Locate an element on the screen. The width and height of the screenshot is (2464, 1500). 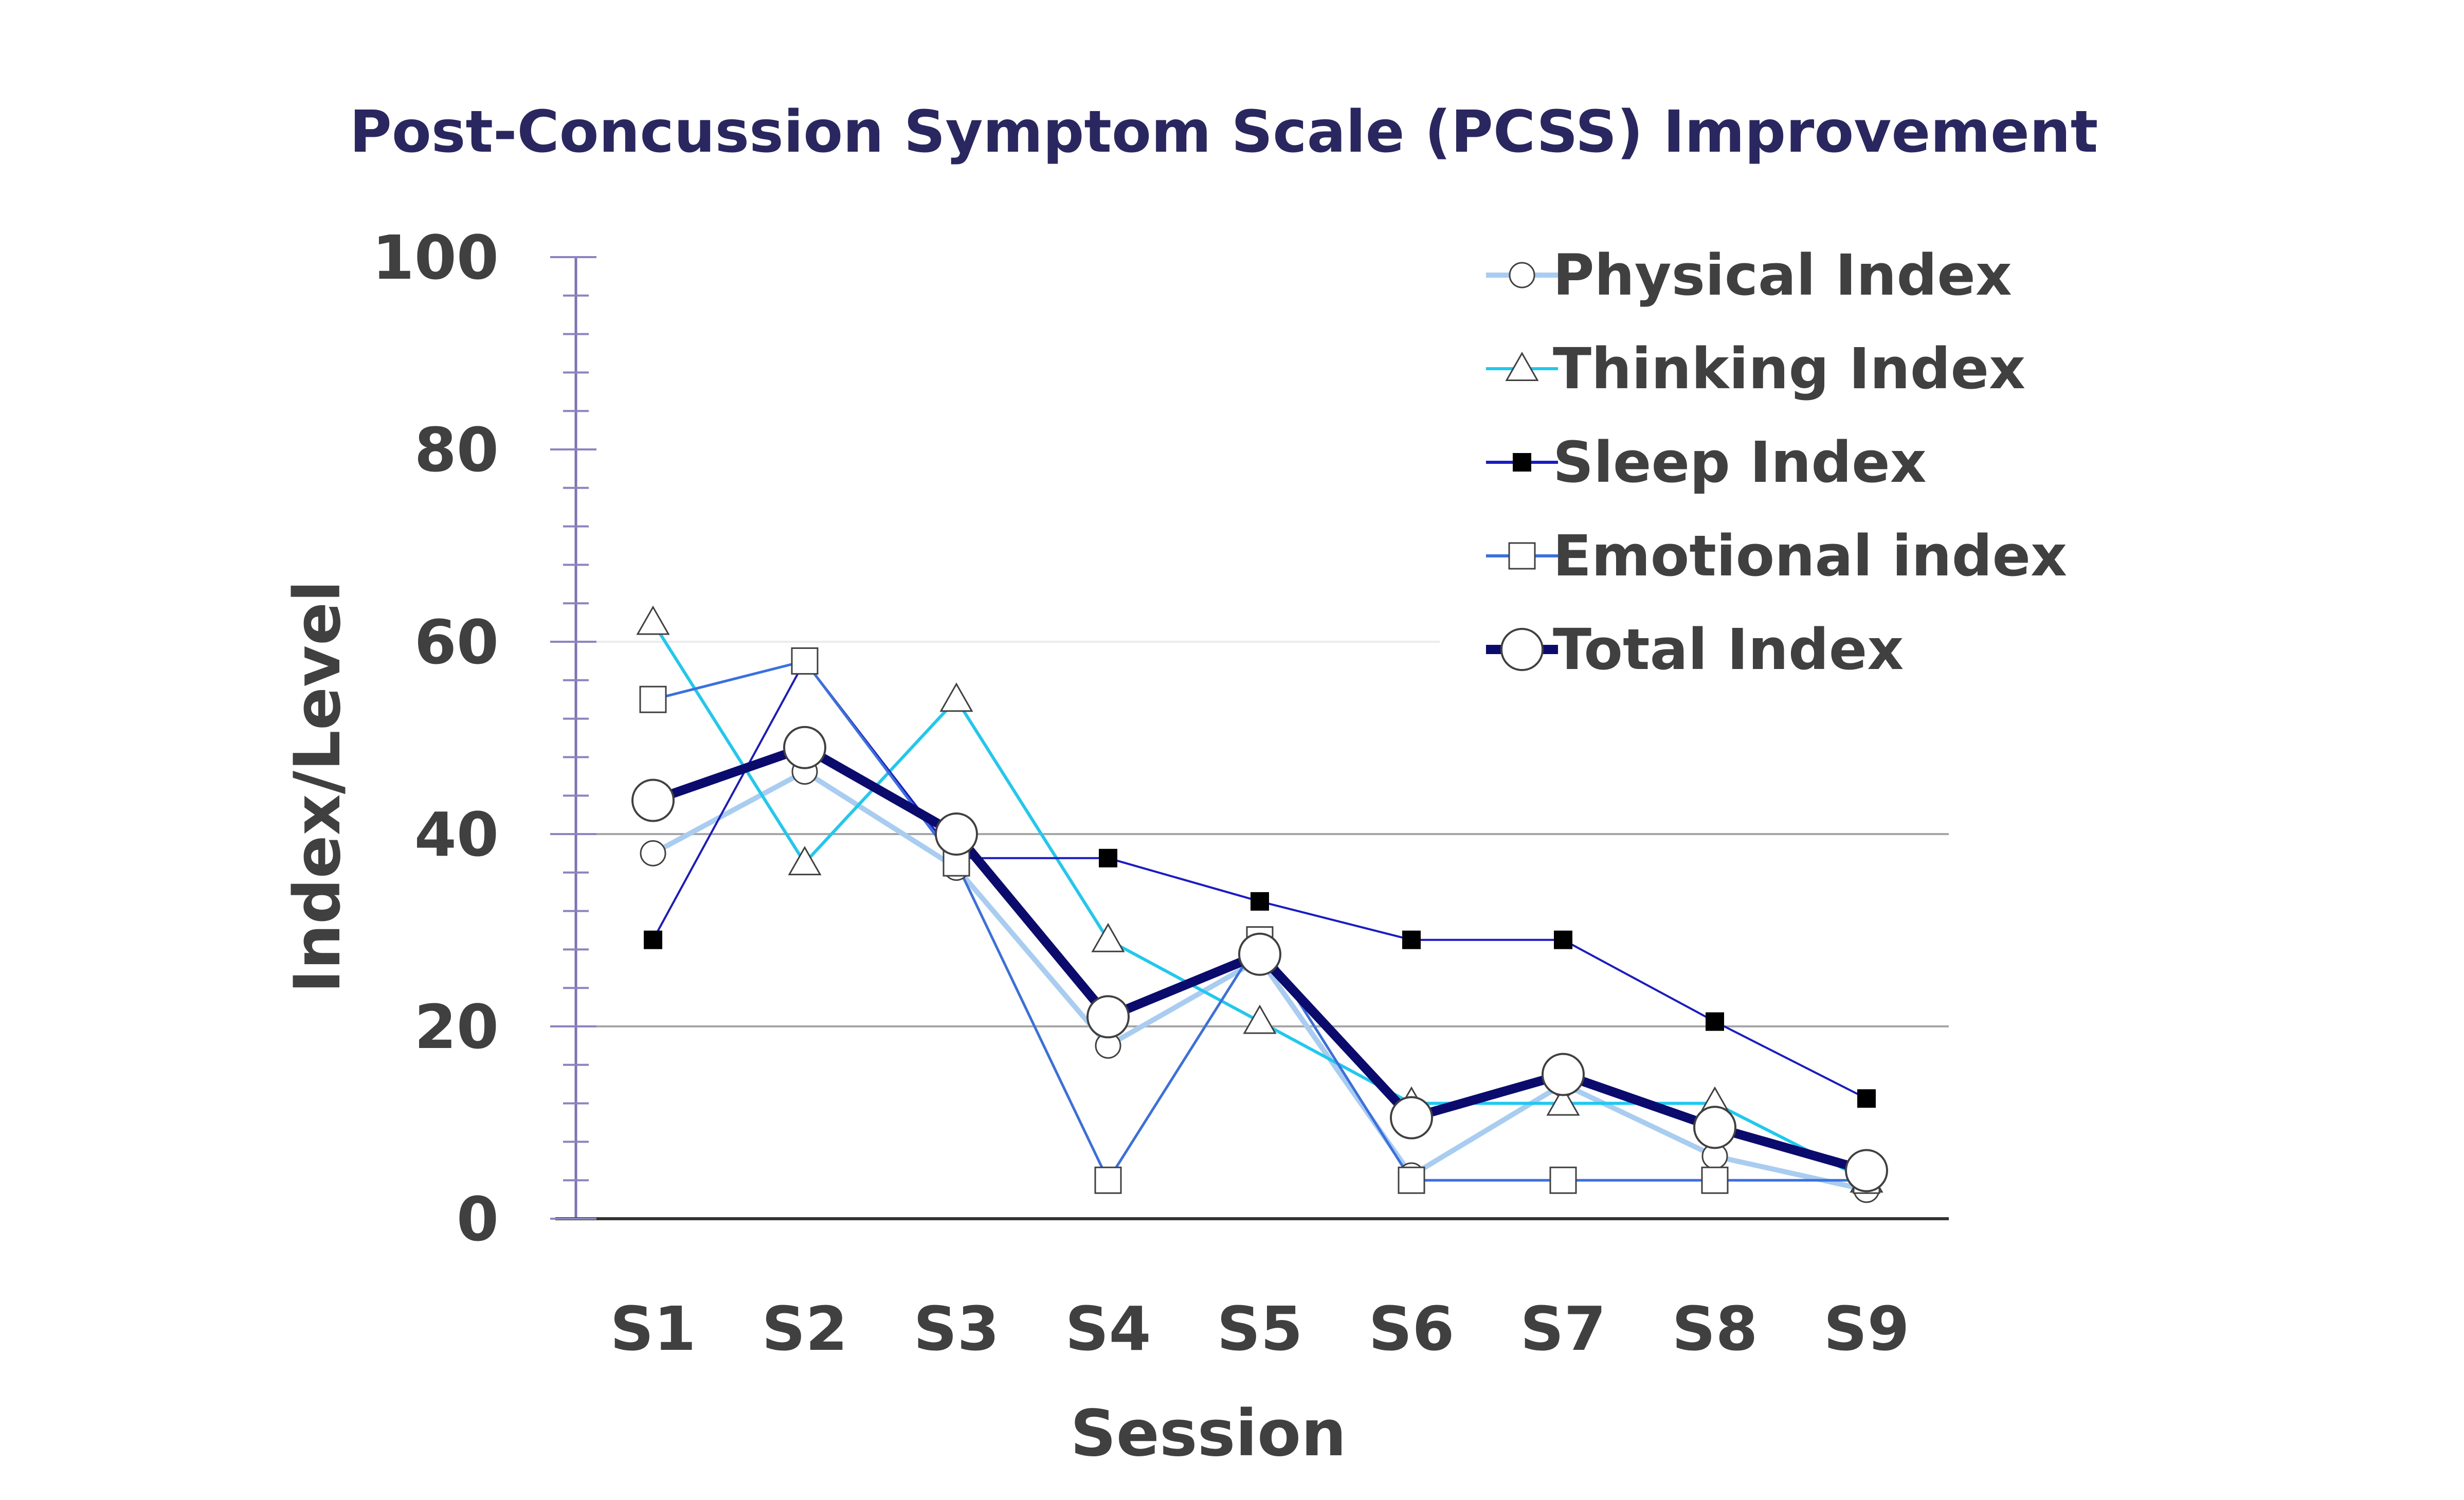
x-tick-label: S4 is located at coordinates (1108, 1329).